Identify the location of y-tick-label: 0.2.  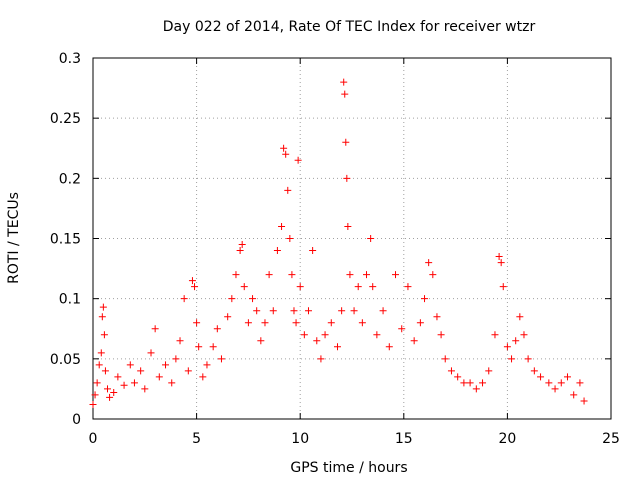
(70, 179).